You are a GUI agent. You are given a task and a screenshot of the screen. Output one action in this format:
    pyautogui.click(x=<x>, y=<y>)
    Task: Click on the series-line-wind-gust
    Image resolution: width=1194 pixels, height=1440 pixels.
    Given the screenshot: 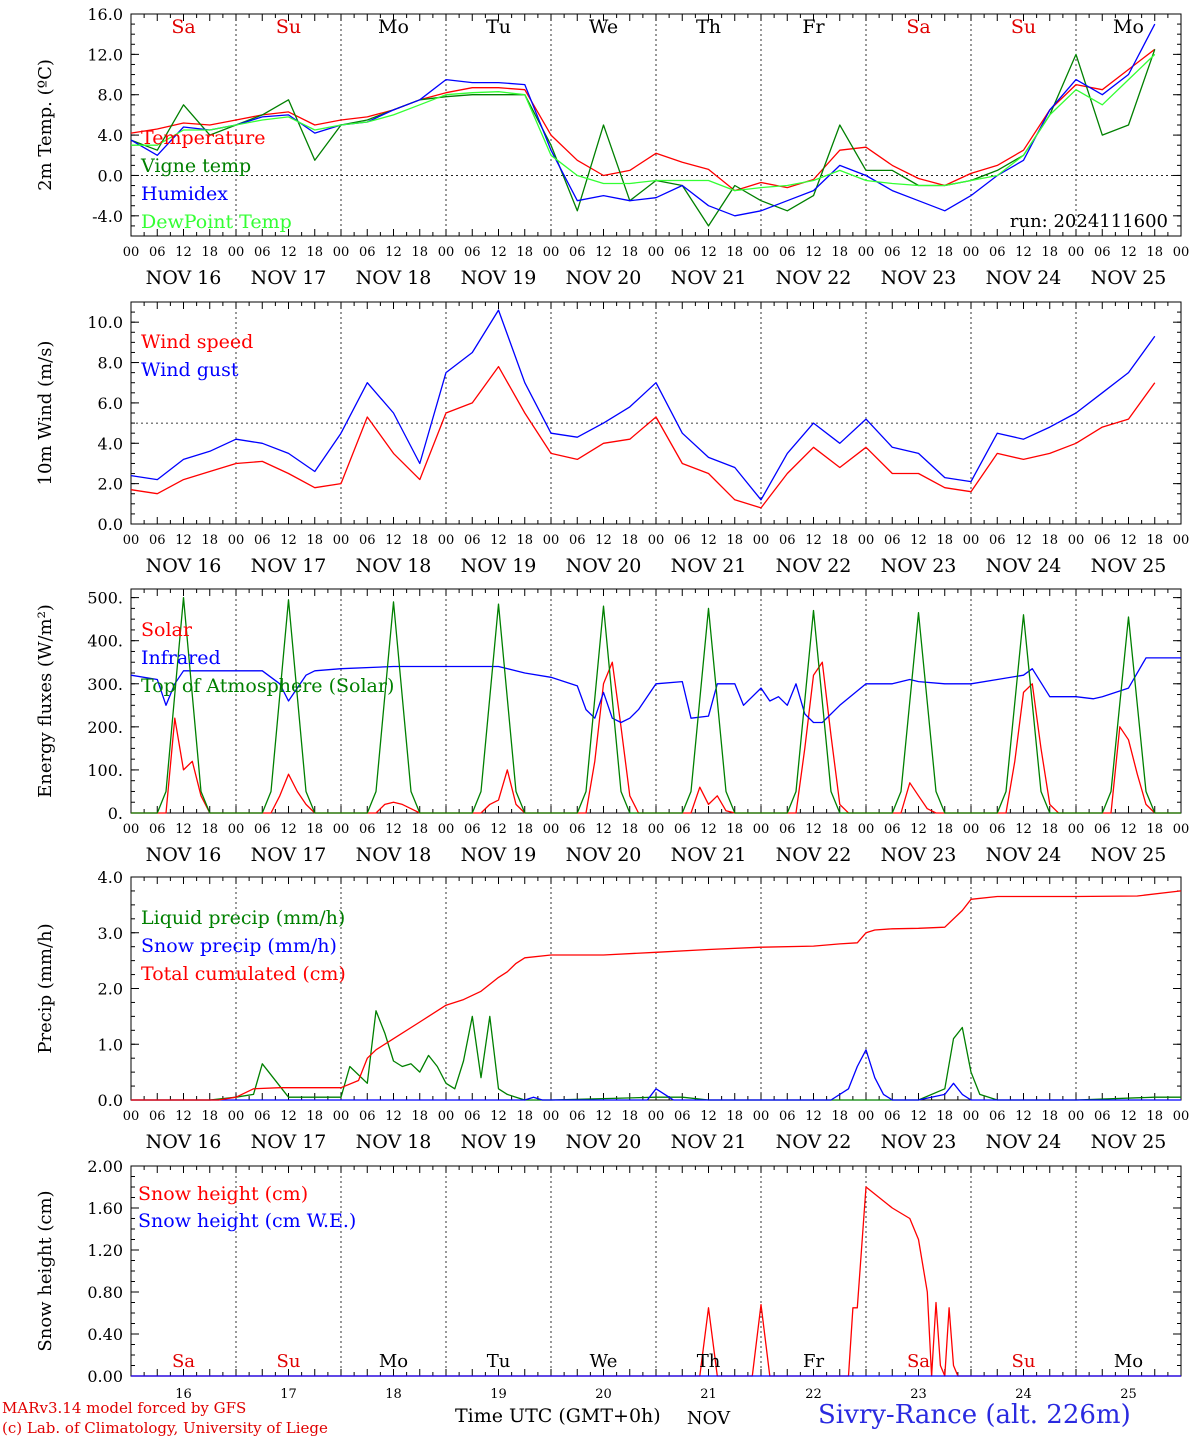 What is the action you would take?
    pyautogui.click(x=643, y=405)
    